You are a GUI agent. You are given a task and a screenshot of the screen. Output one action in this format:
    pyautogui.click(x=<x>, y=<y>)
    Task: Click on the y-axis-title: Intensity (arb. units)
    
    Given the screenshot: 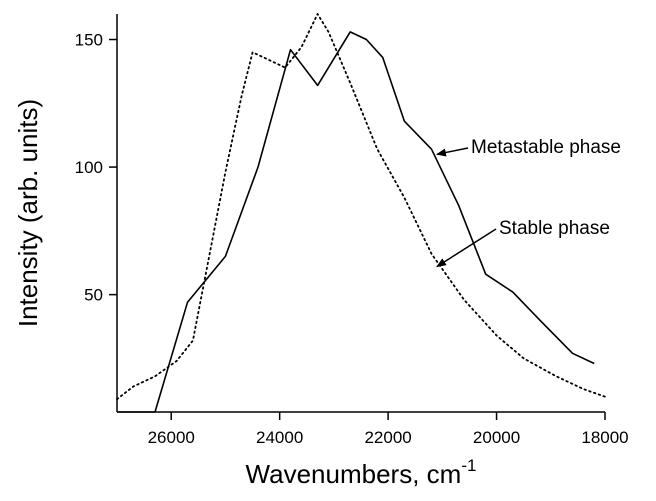 What is the action you would take?
    pyautogui.click(x=28, y=213)
    